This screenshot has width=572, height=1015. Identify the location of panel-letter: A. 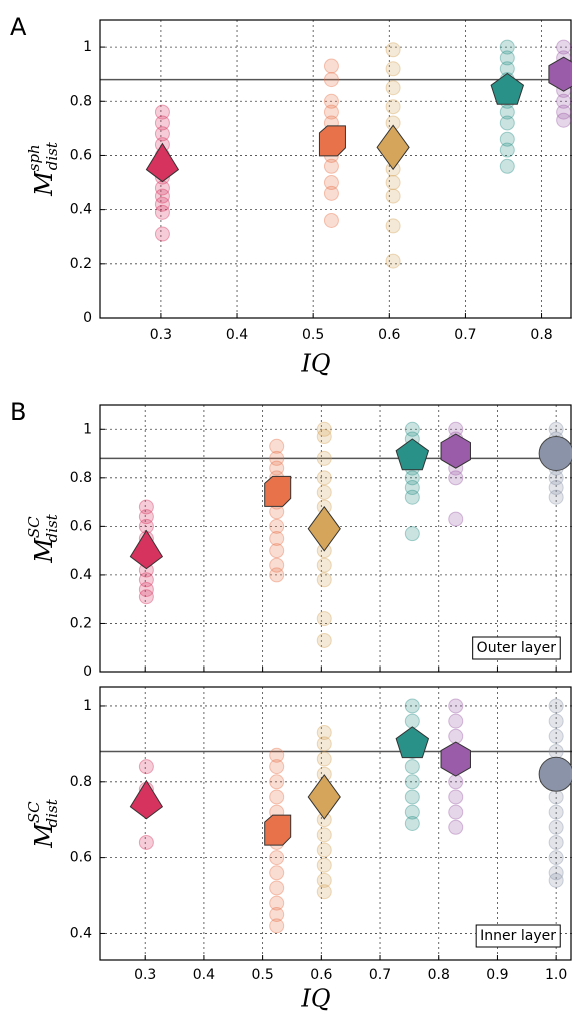
(18, 27).